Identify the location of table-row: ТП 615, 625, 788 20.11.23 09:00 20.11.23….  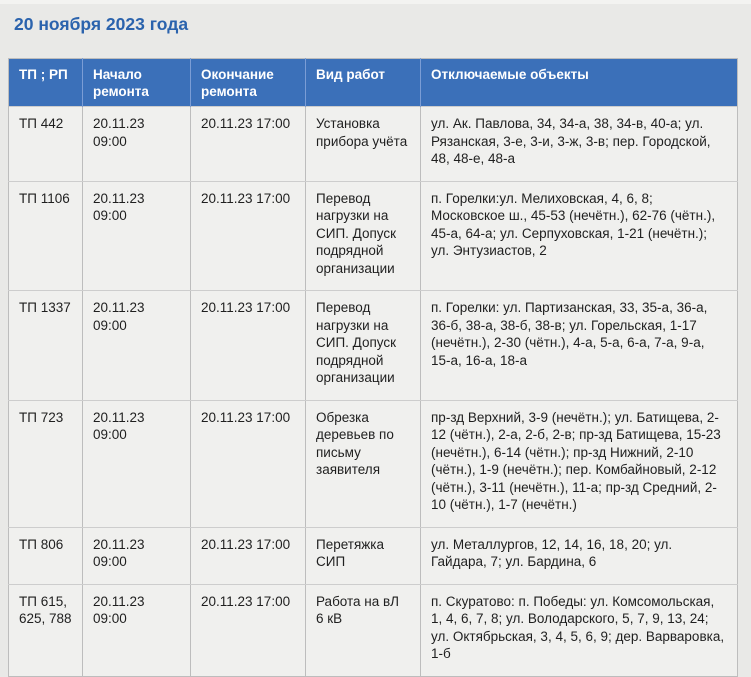
(373, 630).